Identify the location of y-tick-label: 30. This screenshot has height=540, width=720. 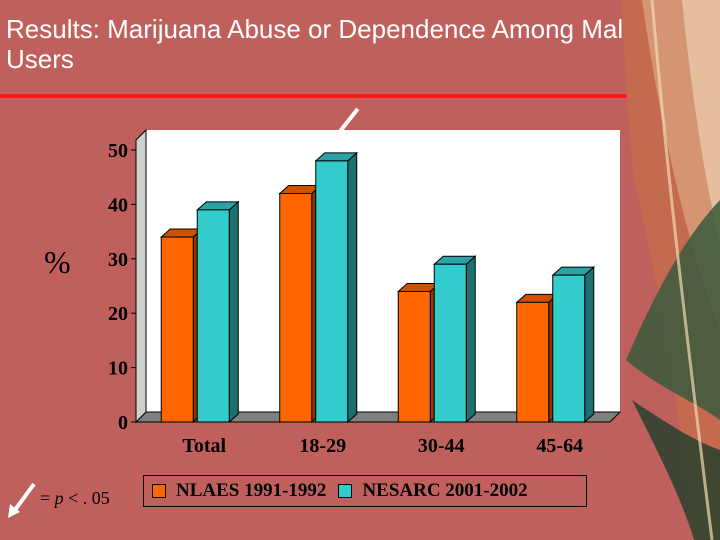
(118, 260).